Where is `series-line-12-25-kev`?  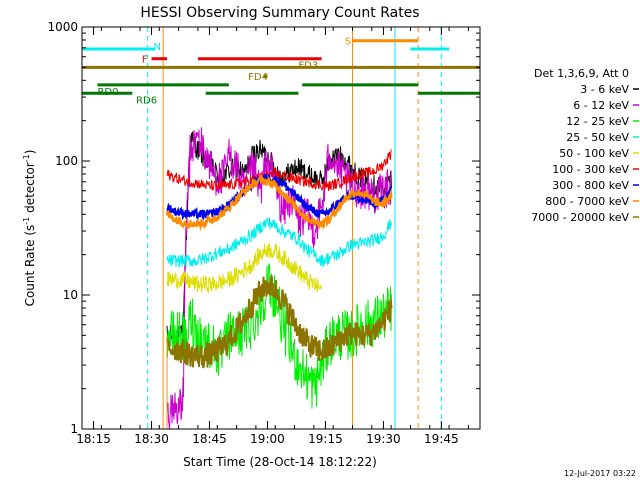 series-line-12-25-kev is located at coordinates (279, 335).